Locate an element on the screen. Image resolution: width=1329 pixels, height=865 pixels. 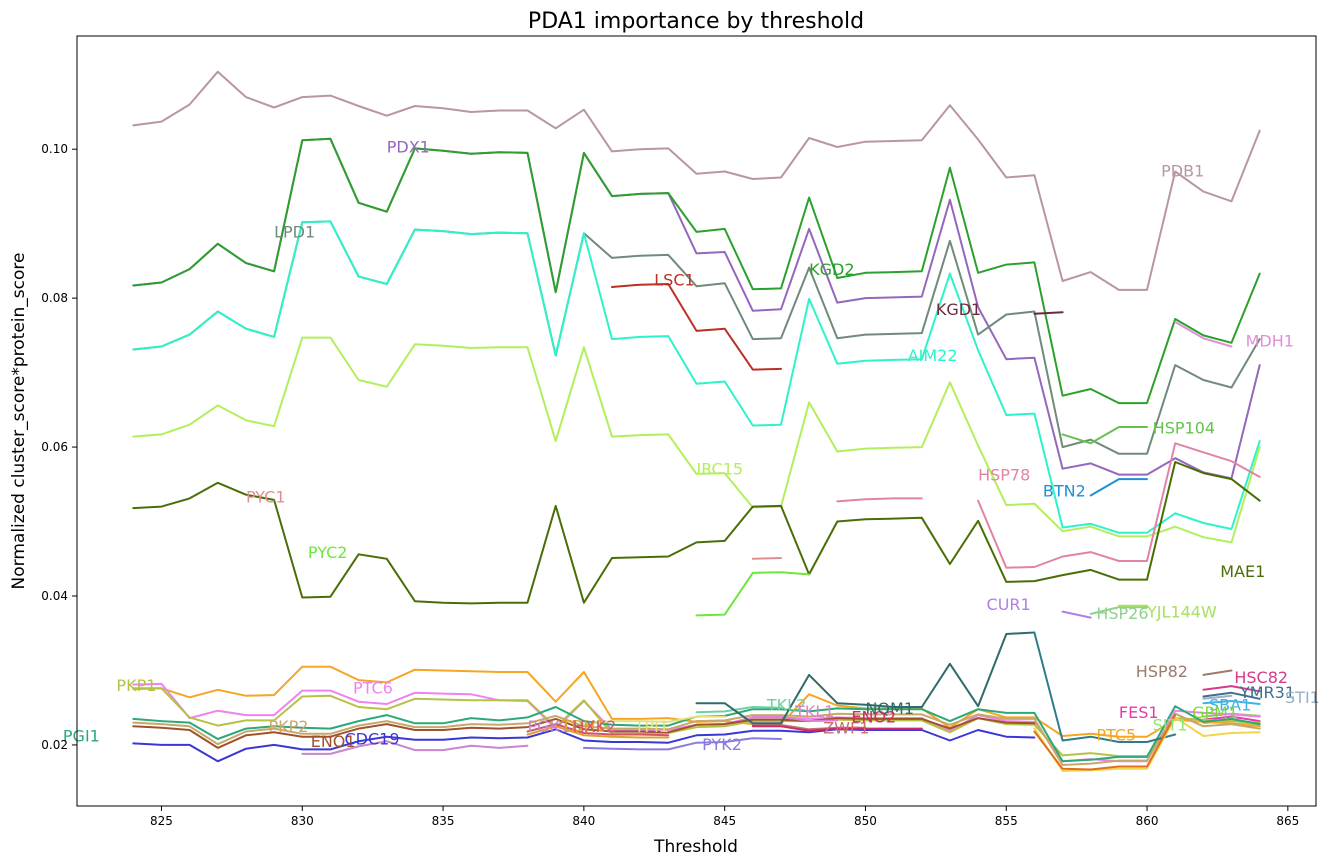
series-line-eno1 is located at coordinates (584, 733).